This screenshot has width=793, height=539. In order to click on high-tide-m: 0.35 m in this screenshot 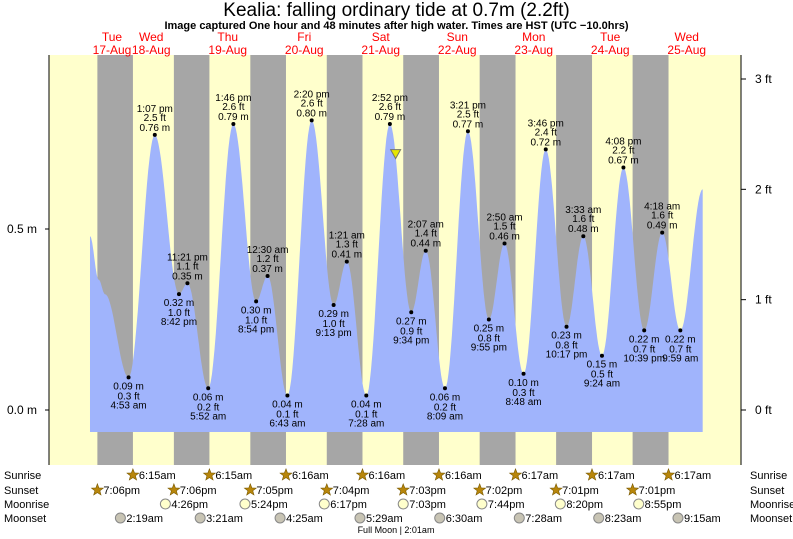, I will do `click(187, 276)`.